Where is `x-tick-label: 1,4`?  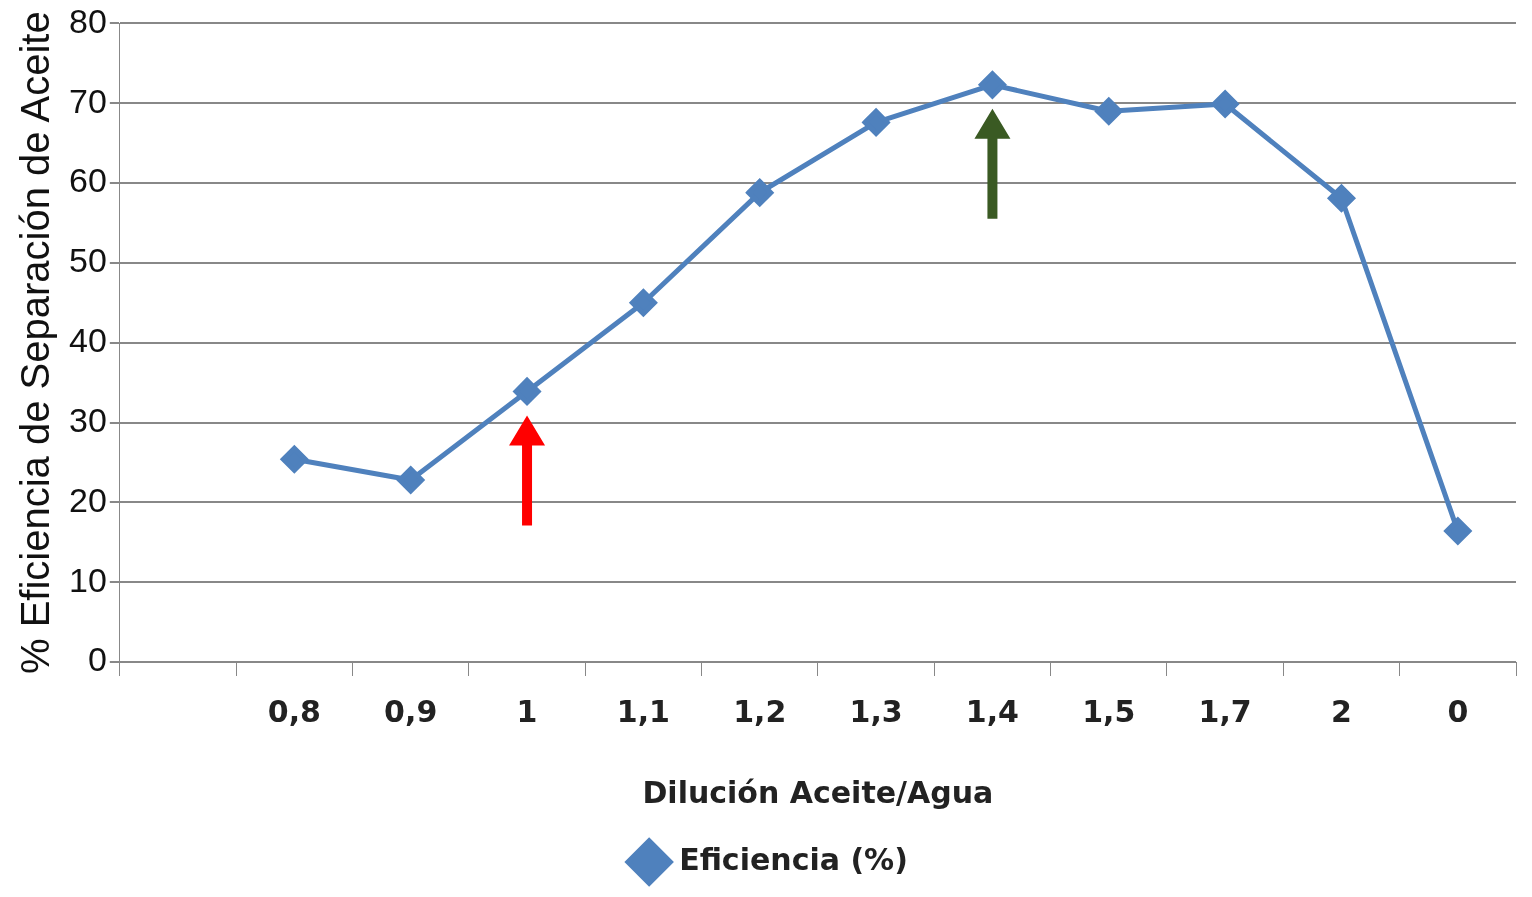 x-tick-label: 1,4 is located at coordinates (992, 711).